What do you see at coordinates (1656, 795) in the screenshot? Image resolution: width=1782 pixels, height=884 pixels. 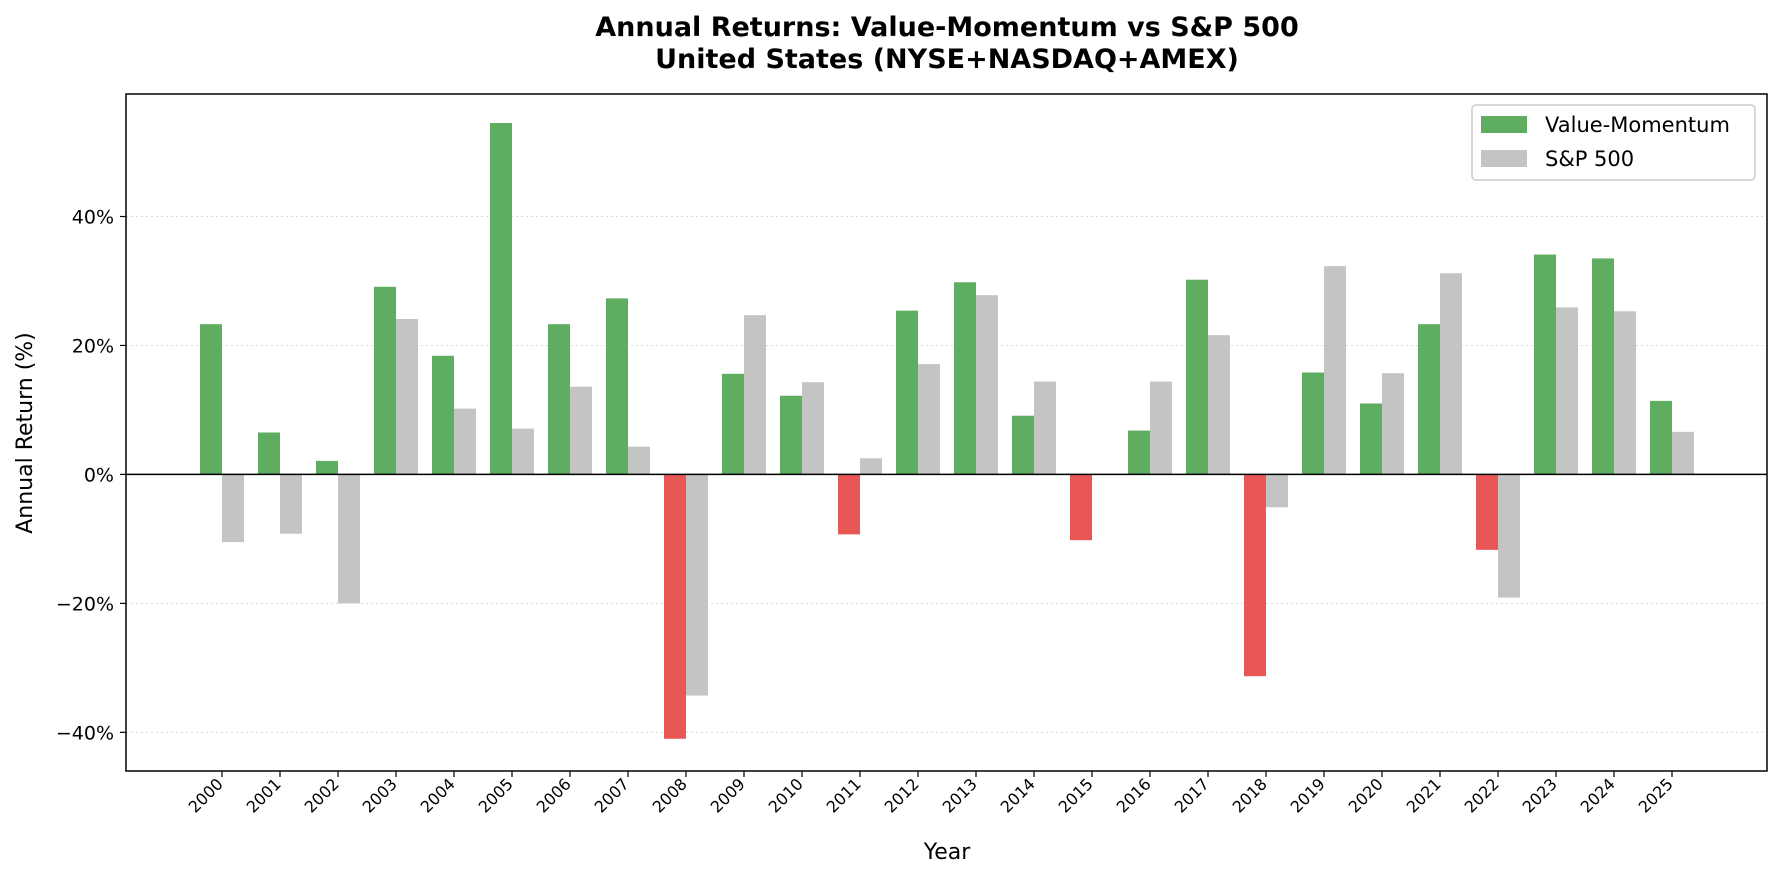 I see `x-tick-label: 2025` at bounding box center [1656, 795].